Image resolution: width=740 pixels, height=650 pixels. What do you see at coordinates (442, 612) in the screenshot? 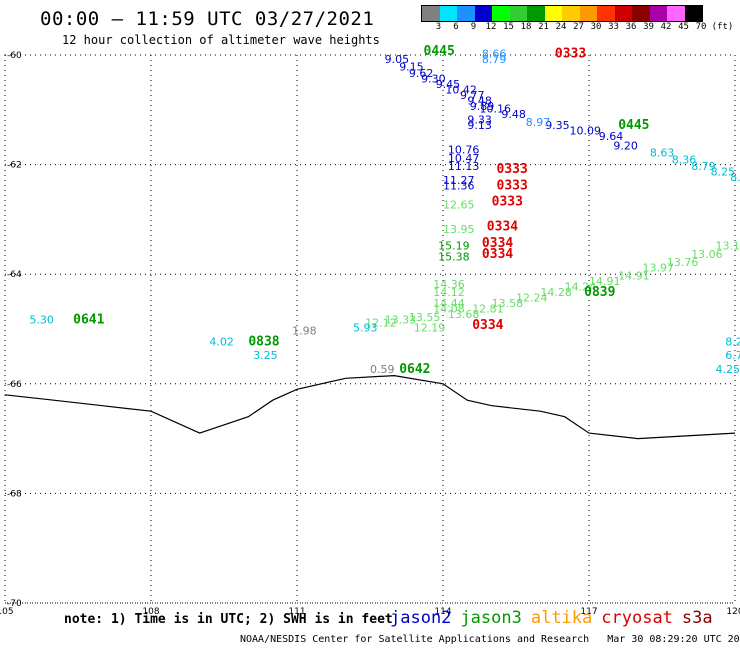
I see `lon-tick-label: 114` at bounding box center [442, 612].